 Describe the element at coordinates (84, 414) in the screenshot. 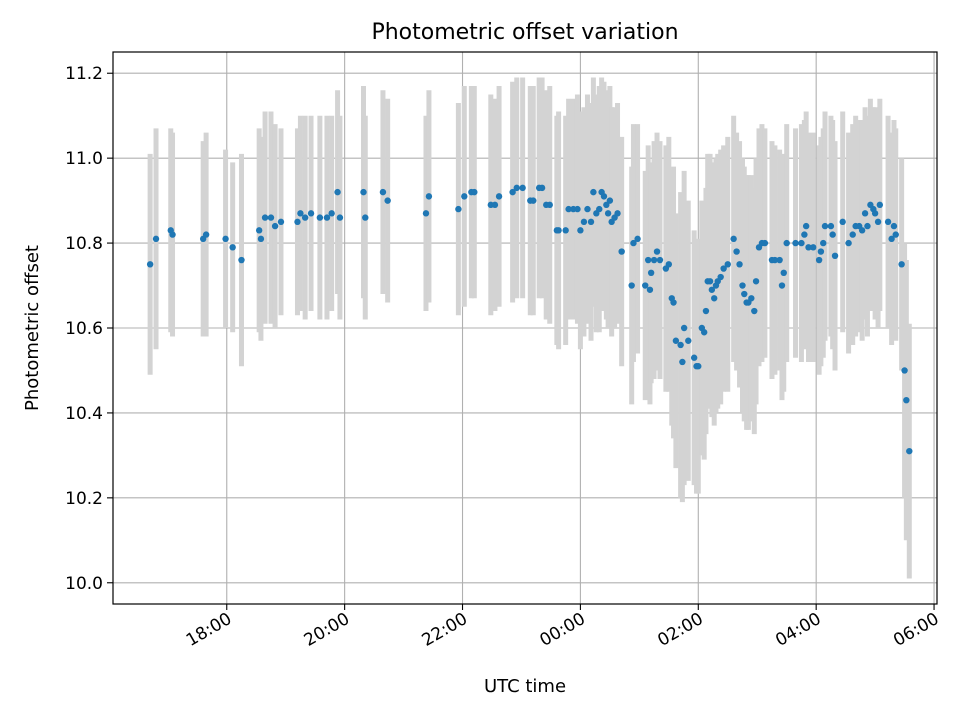

I see `y-tick-label: 10.4` at that location.